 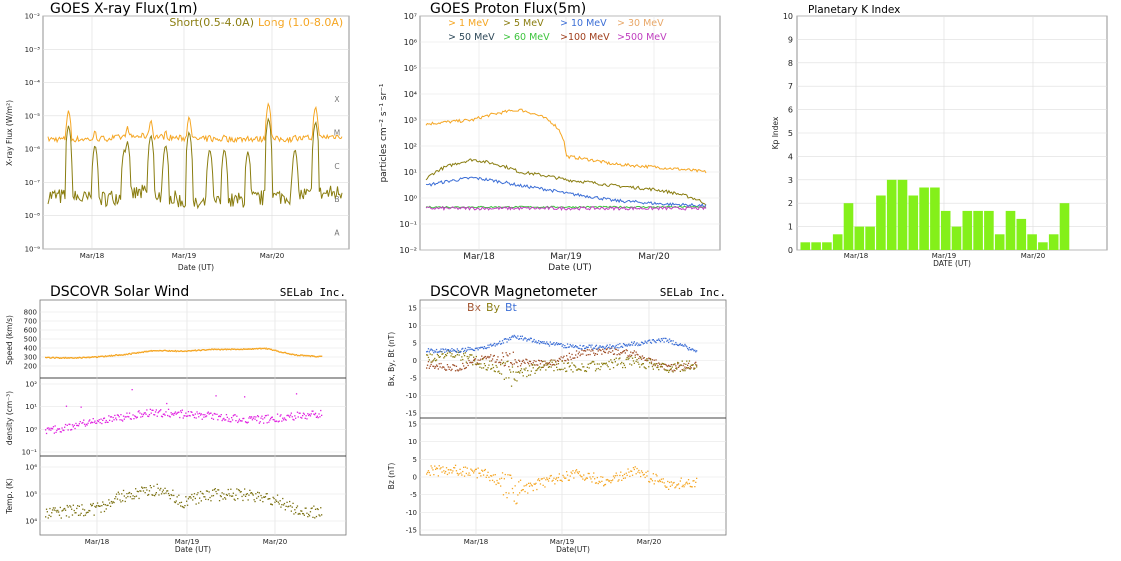 What do you see at coordinates (410, 68) in the screenshot?
I see `proton-y-tick-label: 10⁵` at bounding box center [410, 68].